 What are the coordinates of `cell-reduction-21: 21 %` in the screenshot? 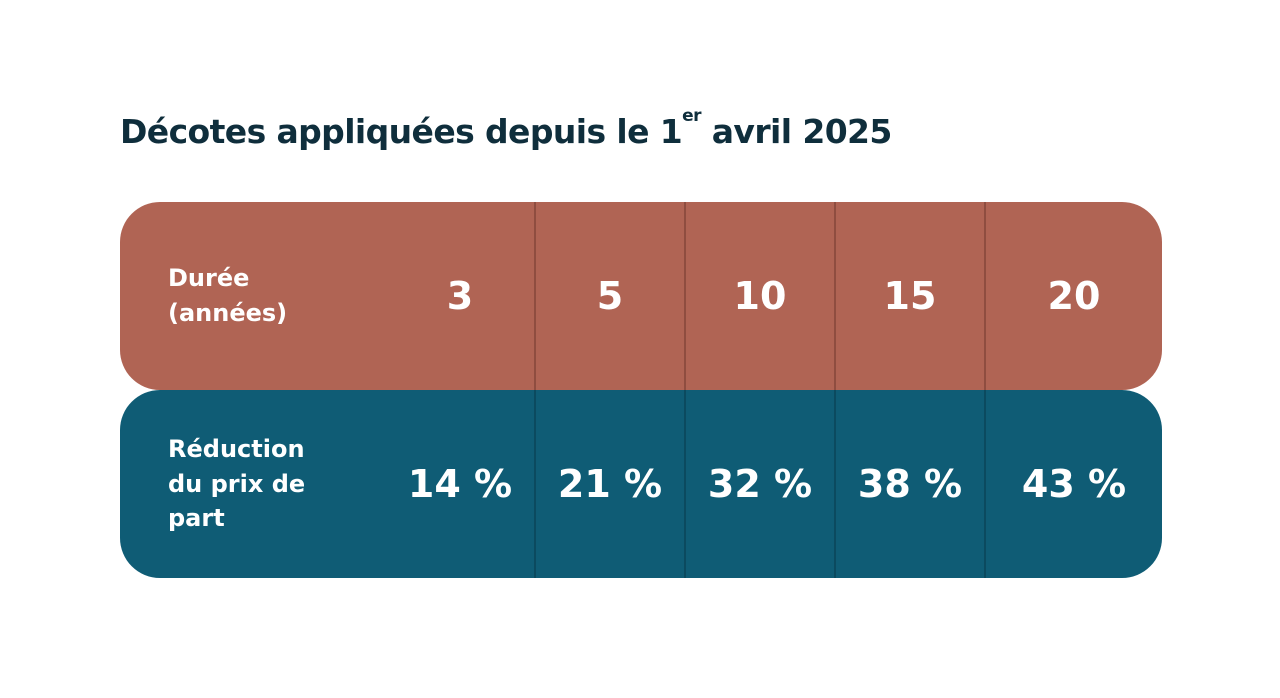 It's located at (609, 484).